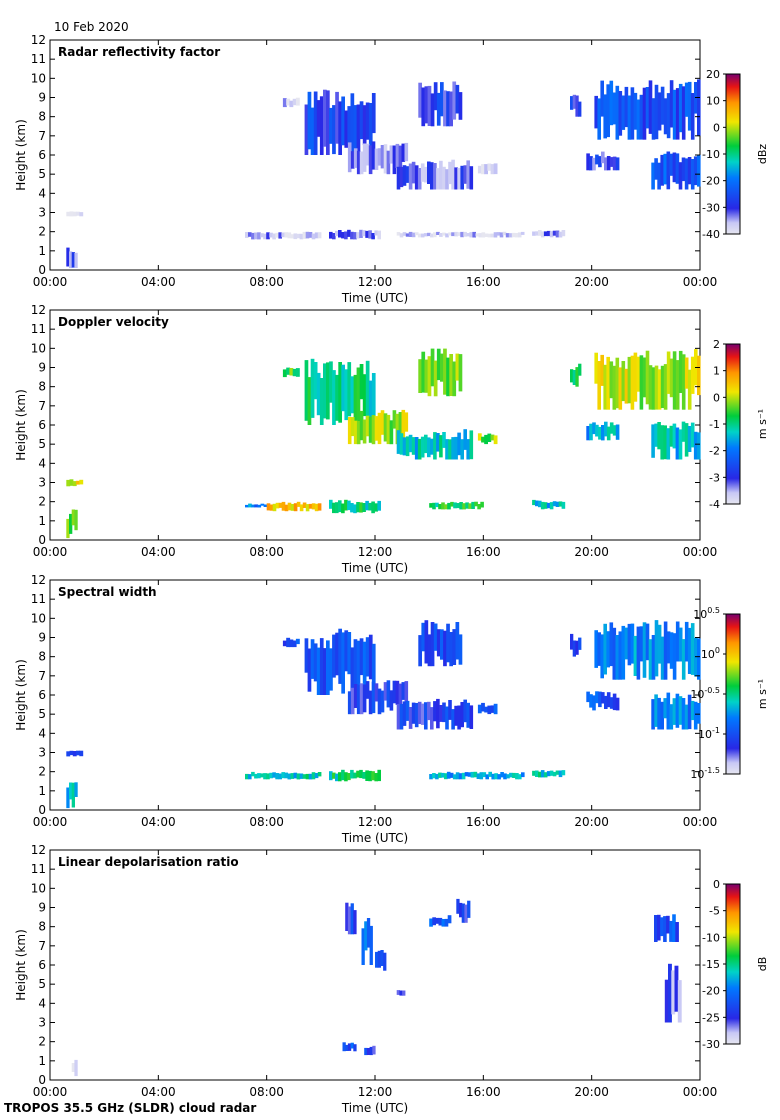 The image size is (780, 1120). Describe the element at coordinates (42, 502) in the screenshot. I see `y-tick-label: 2` at that location.